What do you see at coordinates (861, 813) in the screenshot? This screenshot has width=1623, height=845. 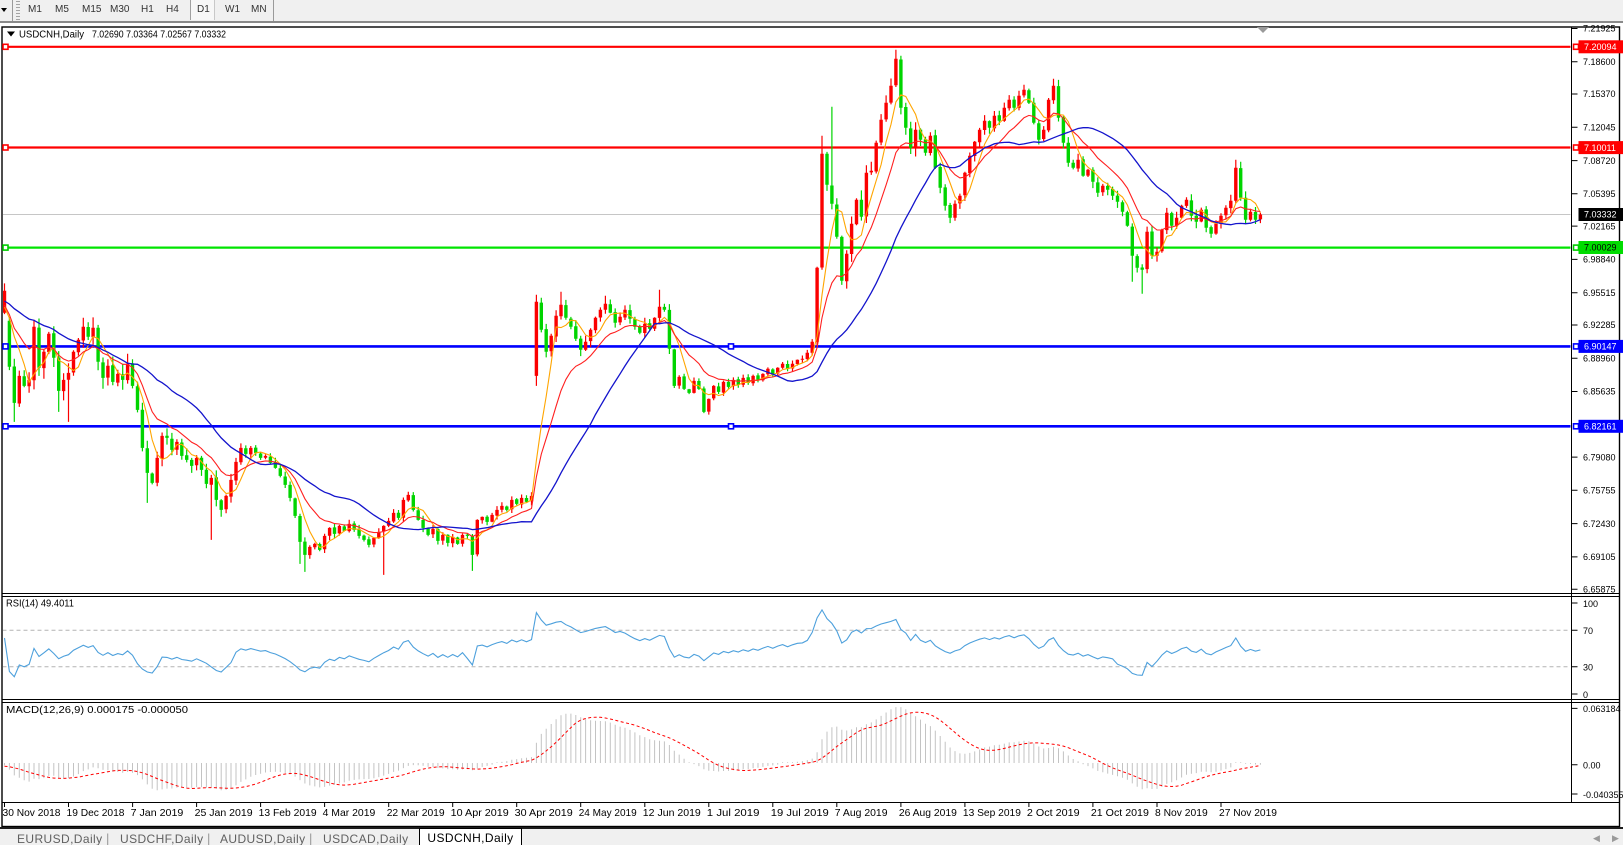 I see `svg-text: 7 Aug 2019` at bounding box center [861, 813].